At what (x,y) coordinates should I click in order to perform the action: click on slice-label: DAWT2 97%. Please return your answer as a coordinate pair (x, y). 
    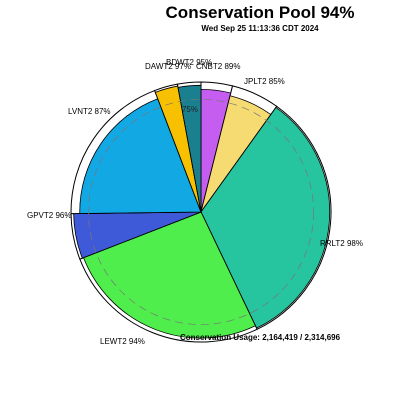
    Looking at the image, I should click on (168, 66).